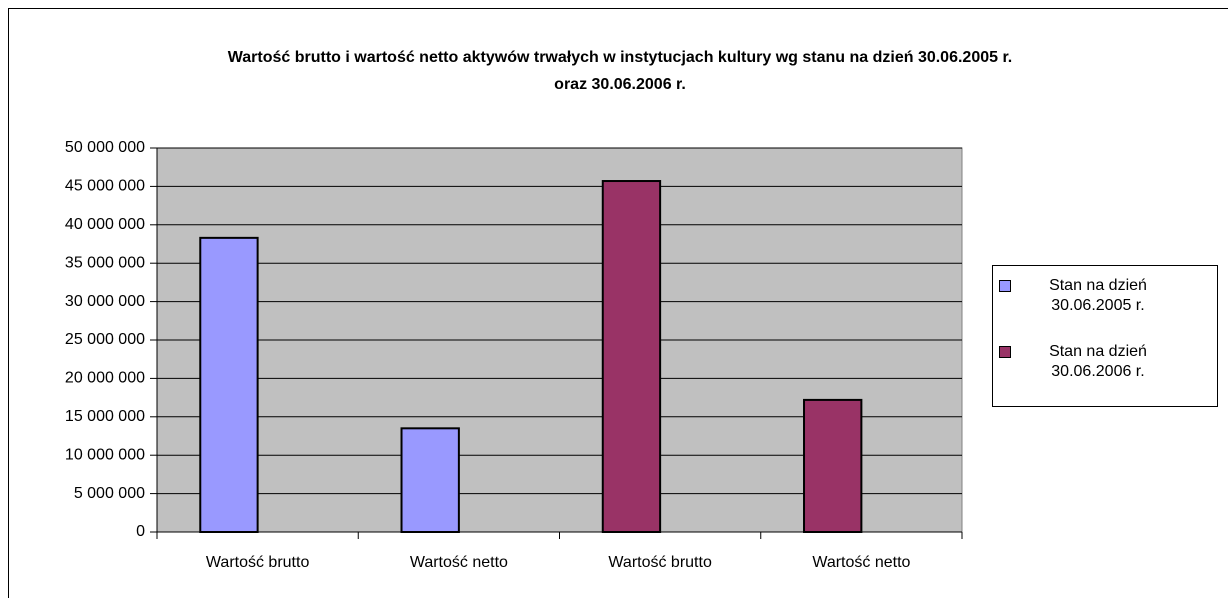 Image resolution: width=1228 pixels, height=598 pixels. I want to click on y-tick-label: 45 000 000, so click(105, 186).